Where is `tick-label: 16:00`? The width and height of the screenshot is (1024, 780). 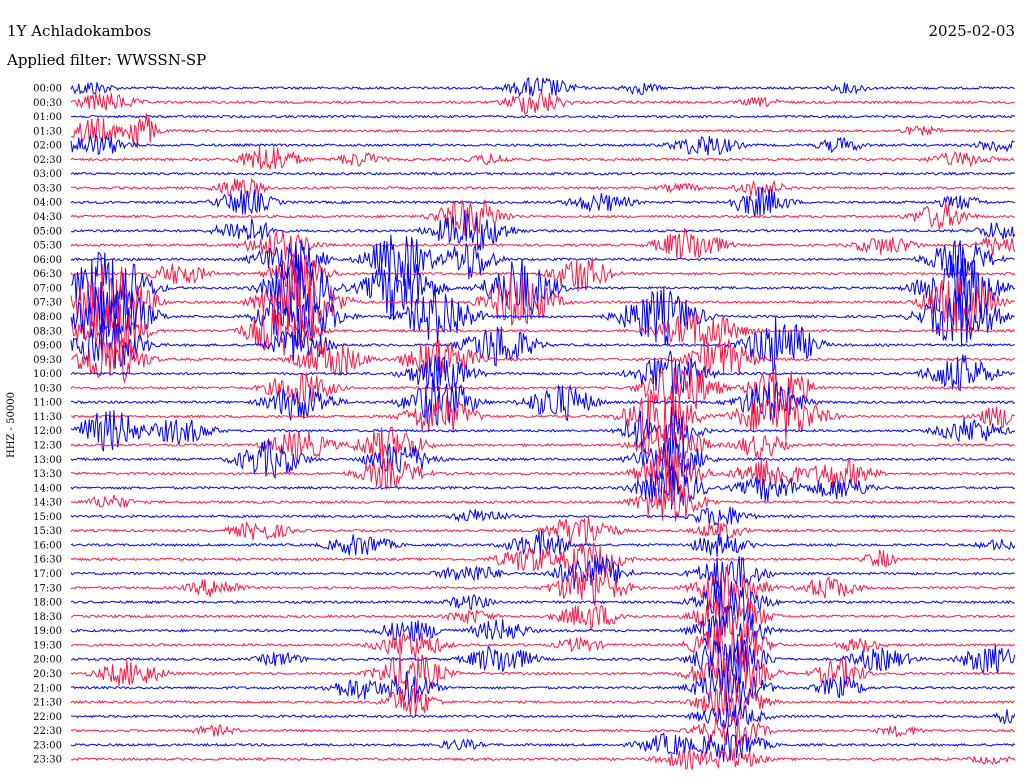
tick-label: 16:00 is located at coordinates (47, 546).